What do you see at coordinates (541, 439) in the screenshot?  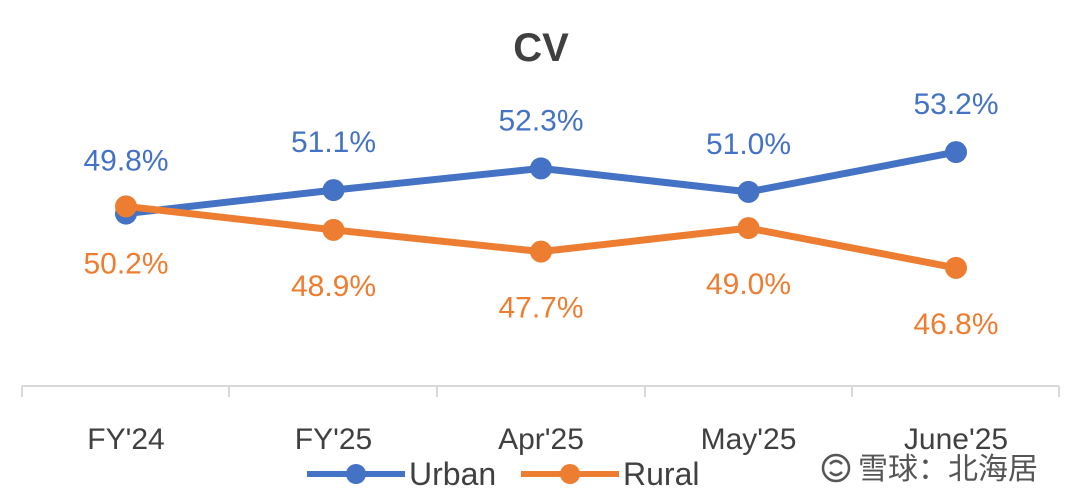 I see `x-tick-label: Apr'25` at bounding box center [541, 439].